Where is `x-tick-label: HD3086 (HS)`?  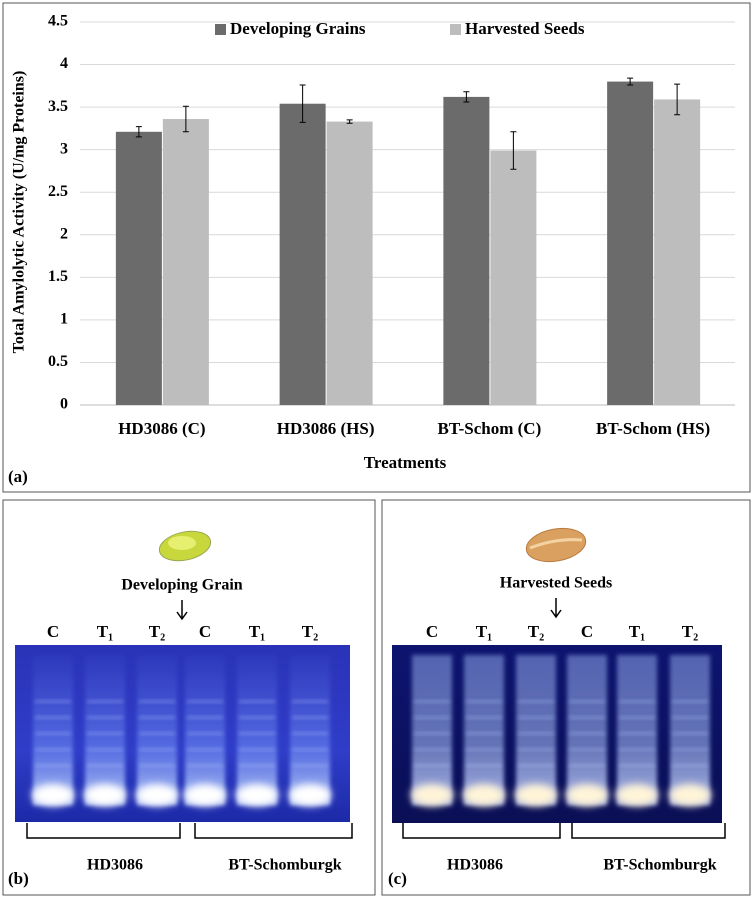
x-tick-label: HD3086 (HS) is located at coordinates (326, 428).